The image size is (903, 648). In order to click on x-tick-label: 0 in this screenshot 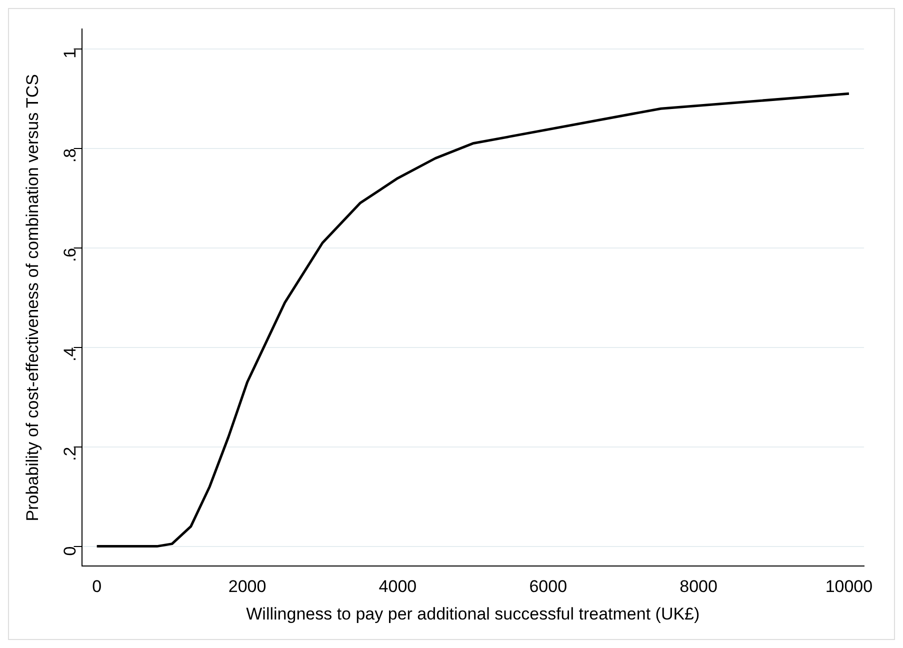, I will do `click(97, 586)`.